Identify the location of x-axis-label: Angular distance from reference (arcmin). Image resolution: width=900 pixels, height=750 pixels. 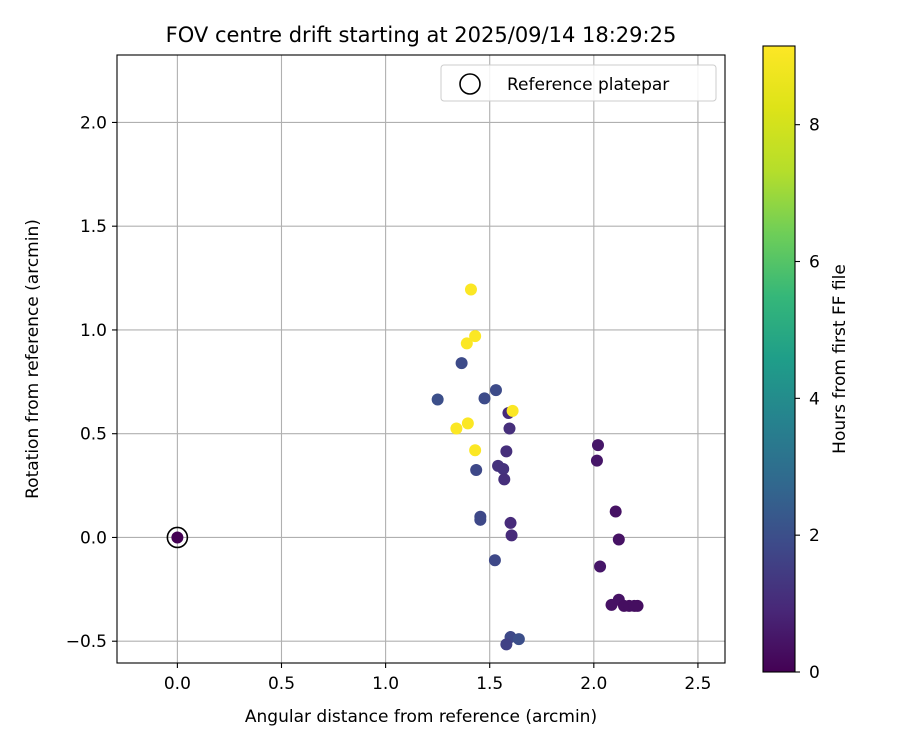
(421, 717).